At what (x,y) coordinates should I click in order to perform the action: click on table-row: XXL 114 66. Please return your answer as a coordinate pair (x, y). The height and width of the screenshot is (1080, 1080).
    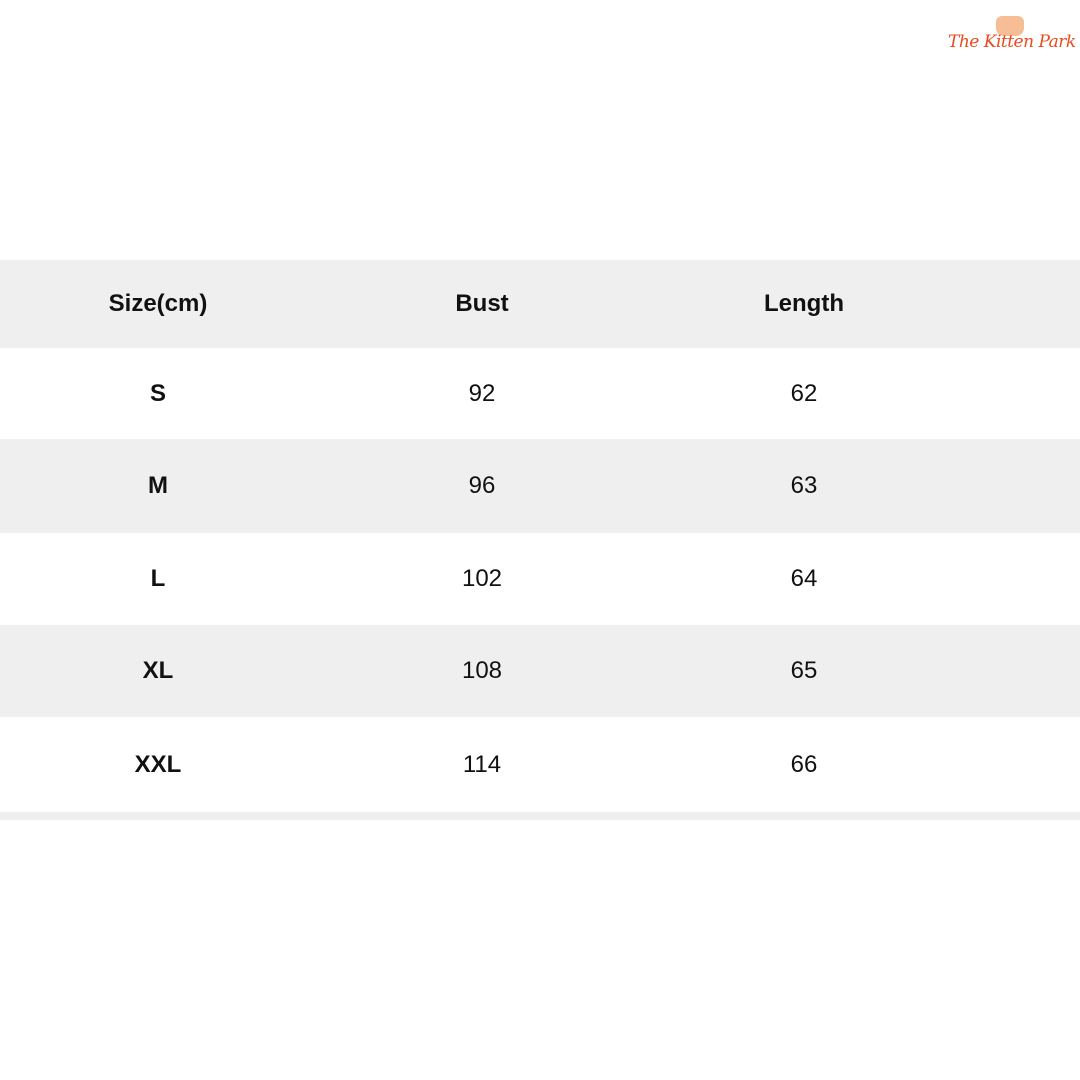
    Looking at the image, I should click on (540, 764).